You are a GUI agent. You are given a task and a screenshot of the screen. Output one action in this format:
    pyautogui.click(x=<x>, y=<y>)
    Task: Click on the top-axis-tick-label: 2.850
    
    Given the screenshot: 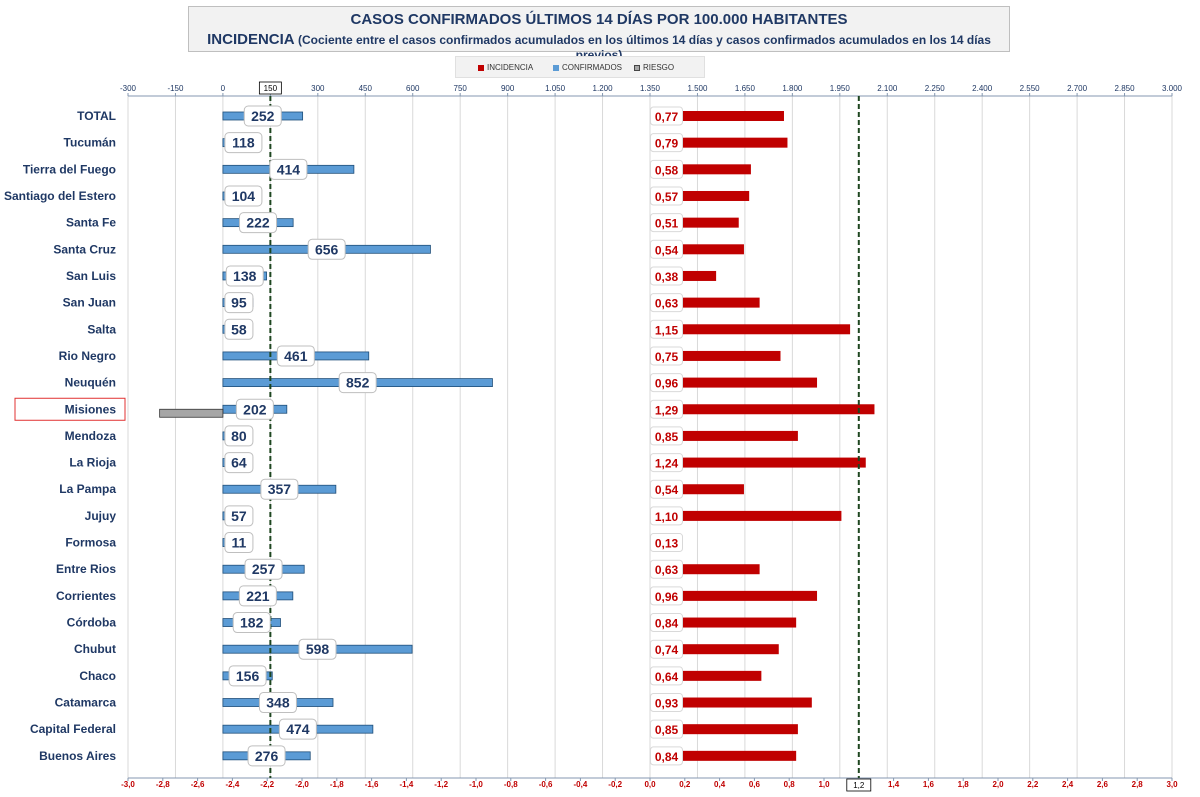 What is the action you would take?
    pyautogui.click(x=1125, y=88)
    